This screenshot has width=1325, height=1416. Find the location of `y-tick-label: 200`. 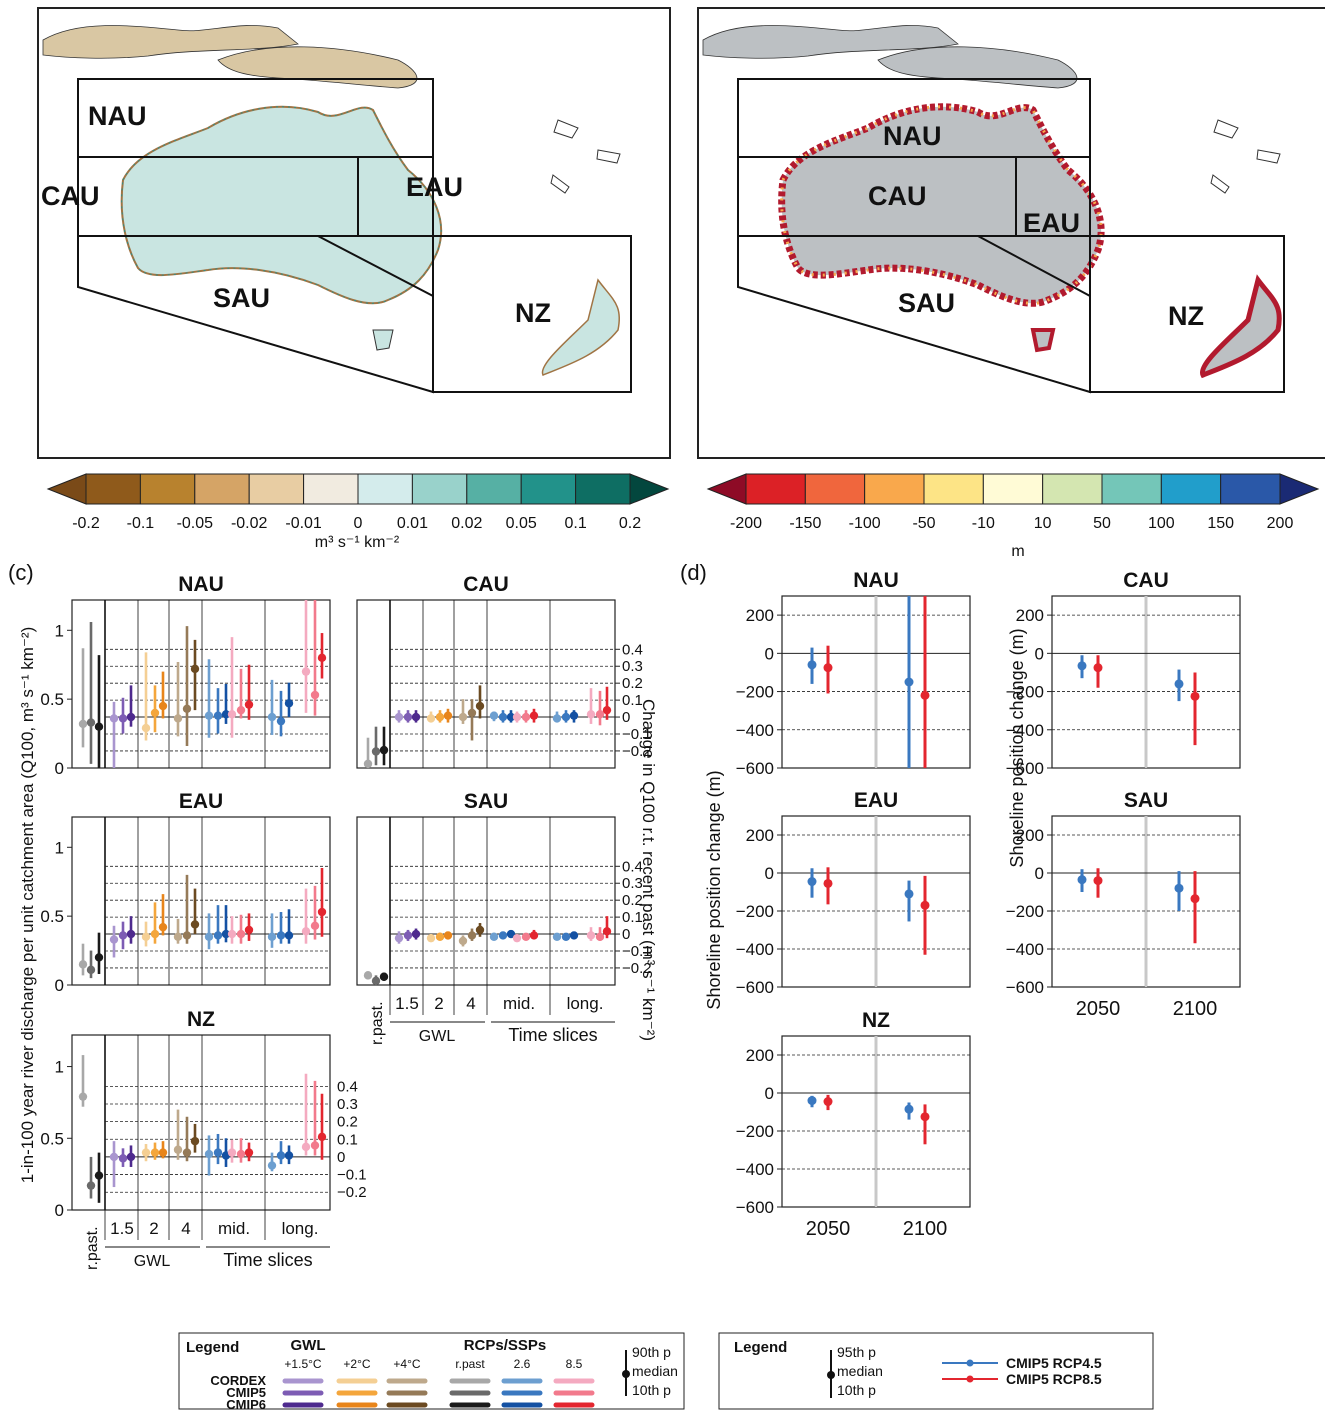

y-tick-label: 200 is located at coordinates (1030, 835).